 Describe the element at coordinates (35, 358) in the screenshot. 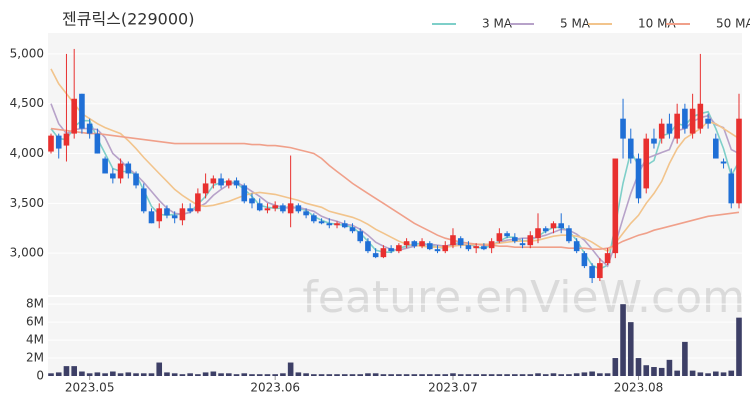

I see `y-tick-label: 2M` at that location.